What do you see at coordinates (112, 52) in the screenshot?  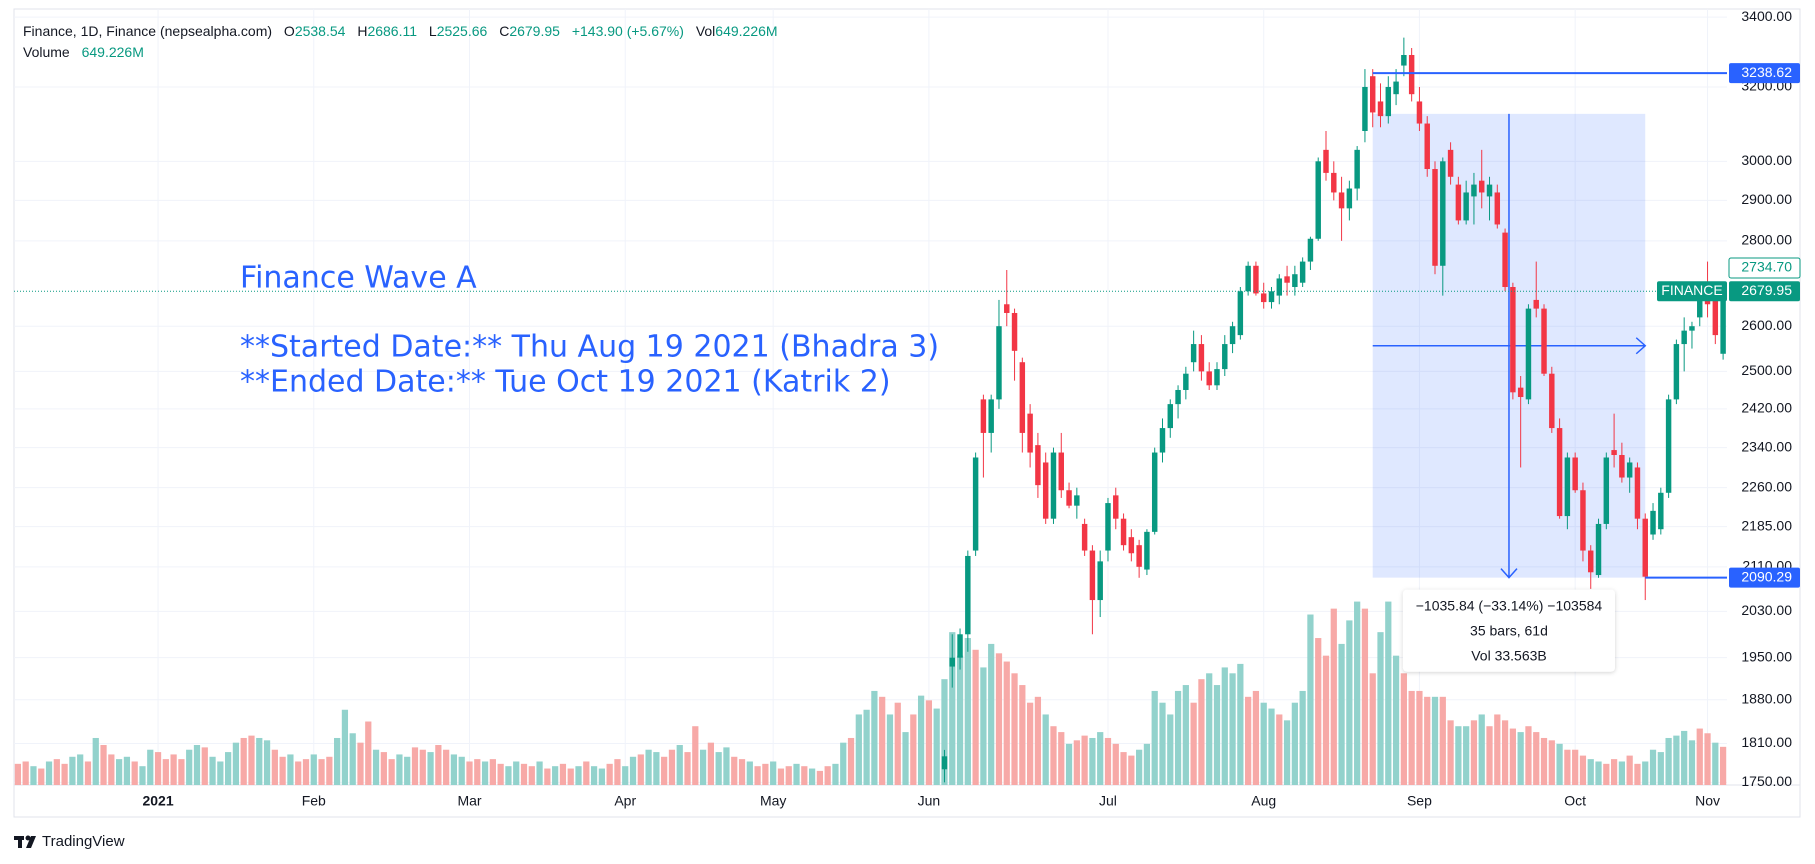 I see `volume-value: 649.226M` at bounding box center [112, 52].